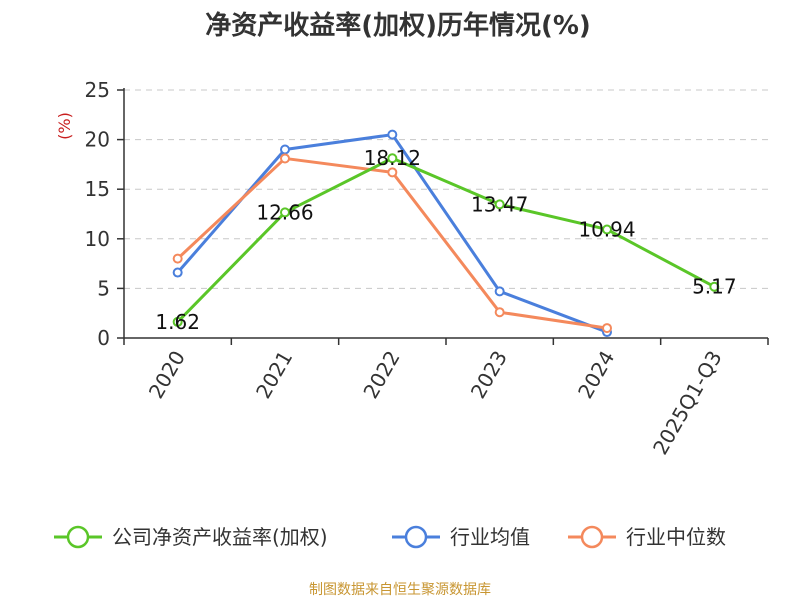  What do you see at coordinates (167, 375) in the screenshot?
I see `x-tick-label: 2020` at bounding box center [167, 375].